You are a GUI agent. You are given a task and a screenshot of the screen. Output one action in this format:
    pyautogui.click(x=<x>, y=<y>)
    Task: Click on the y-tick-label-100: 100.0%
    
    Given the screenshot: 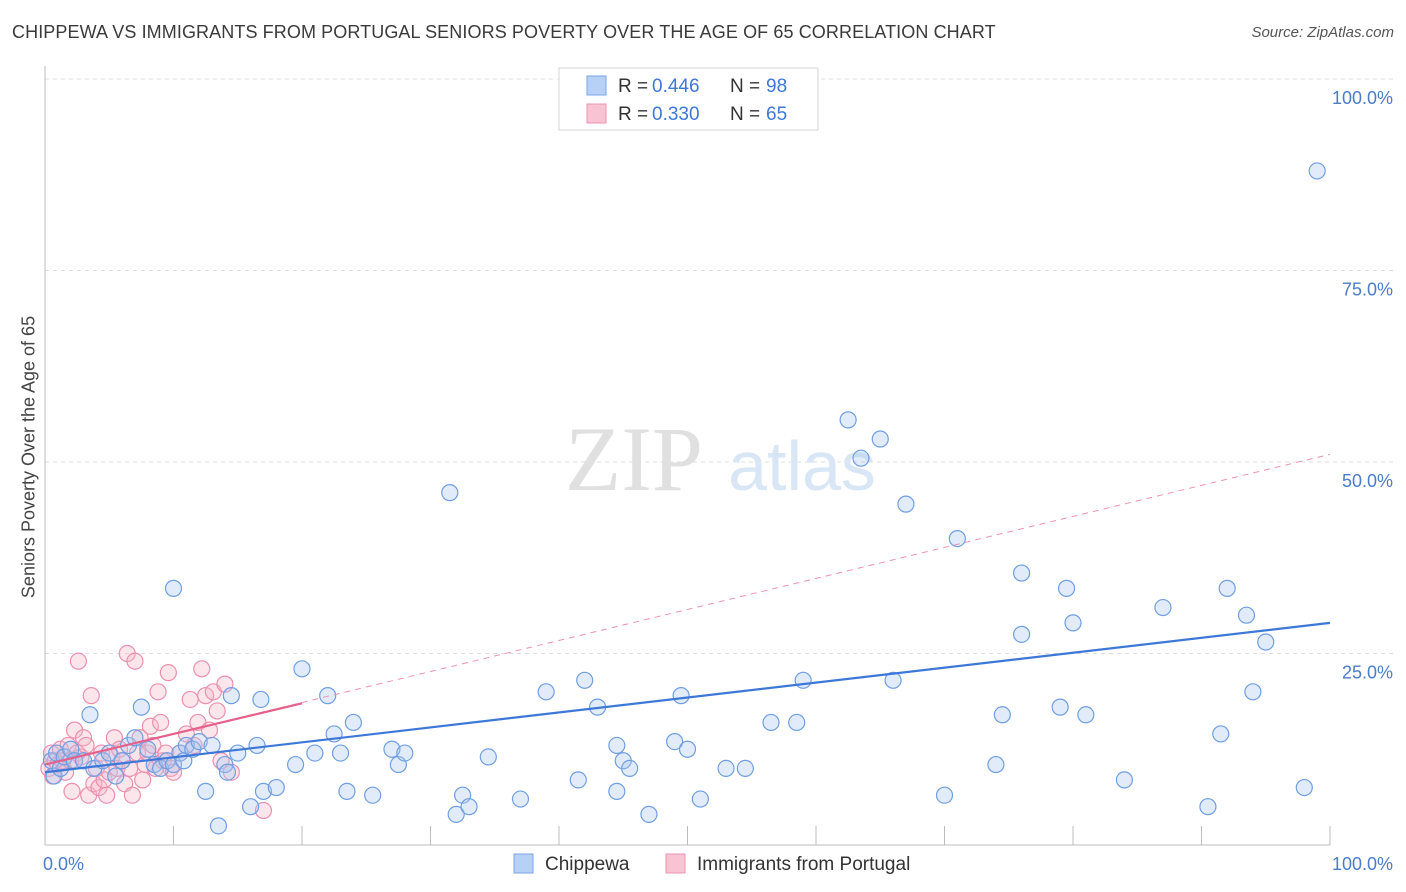 What is the action you would take?
    pyautogui.click(x=1362, y=98)
    